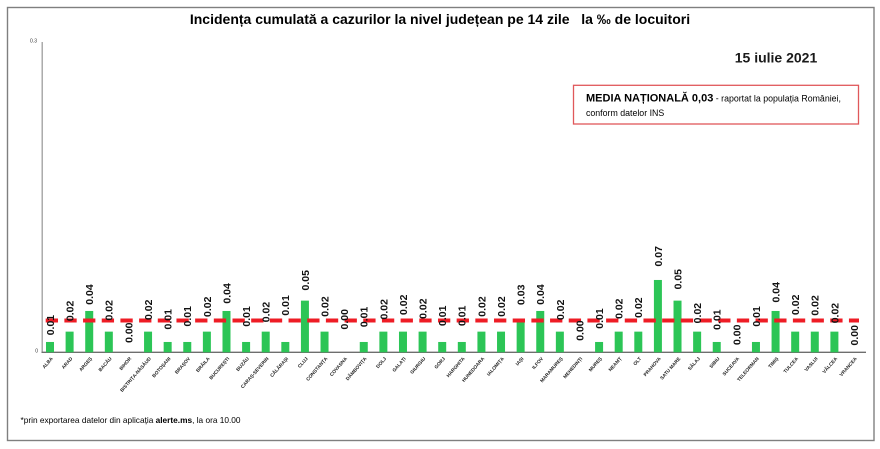  Describe the element at coordinates (776, 58) in the screenshot. I see `svg-text: 15 iulie 2021` at that location.